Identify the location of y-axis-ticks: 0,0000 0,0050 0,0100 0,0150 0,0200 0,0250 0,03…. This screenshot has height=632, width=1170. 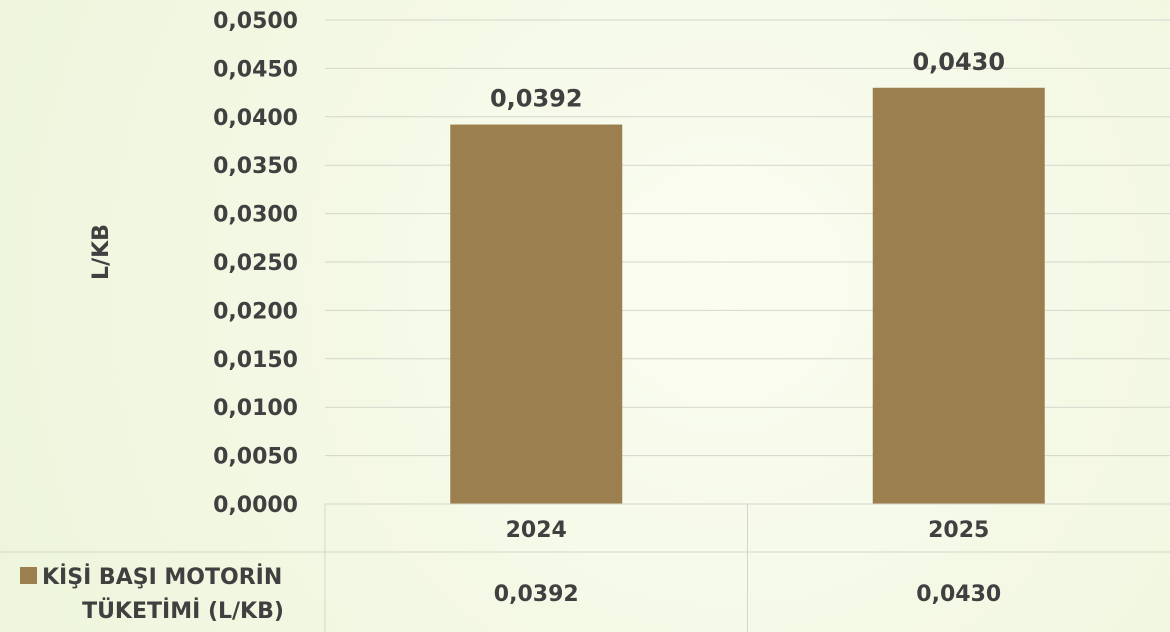
(255, 263).